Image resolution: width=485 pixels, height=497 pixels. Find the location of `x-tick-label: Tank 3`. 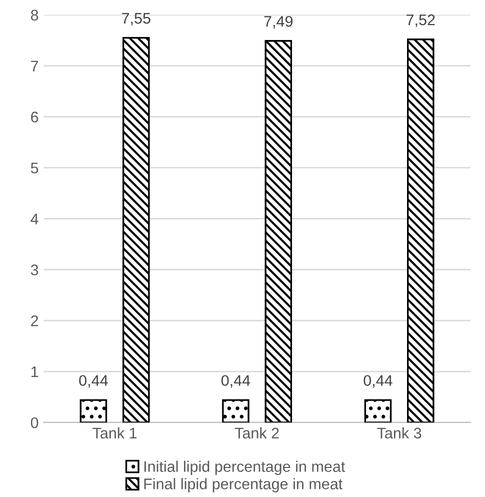

x-tick-label: Tank 3 is located at coordinates (399, 433).